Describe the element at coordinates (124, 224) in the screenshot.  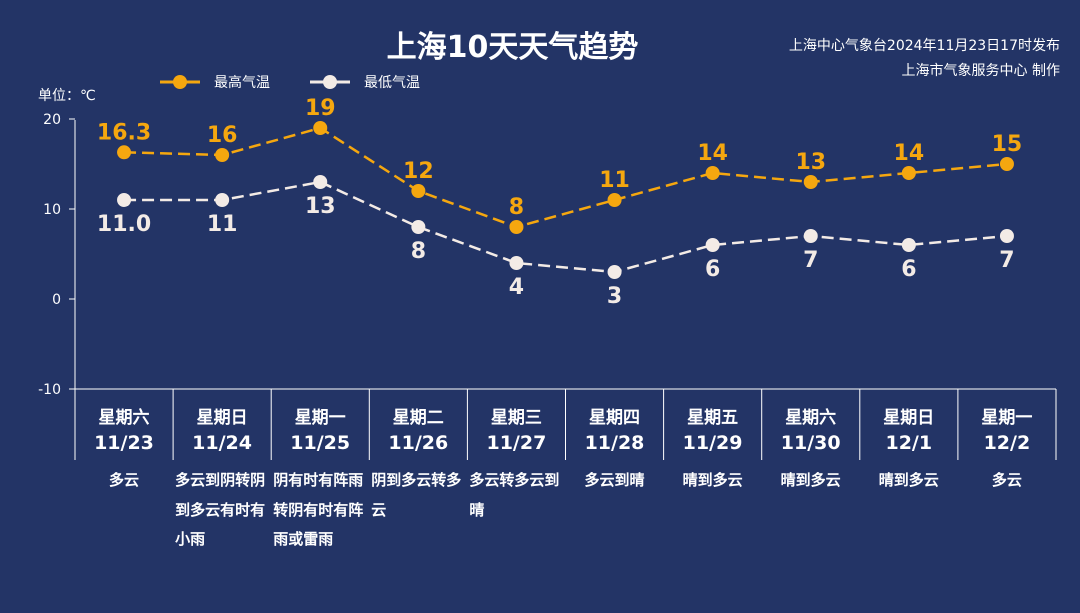
I see `low-temp-label: 11.0` at that location.